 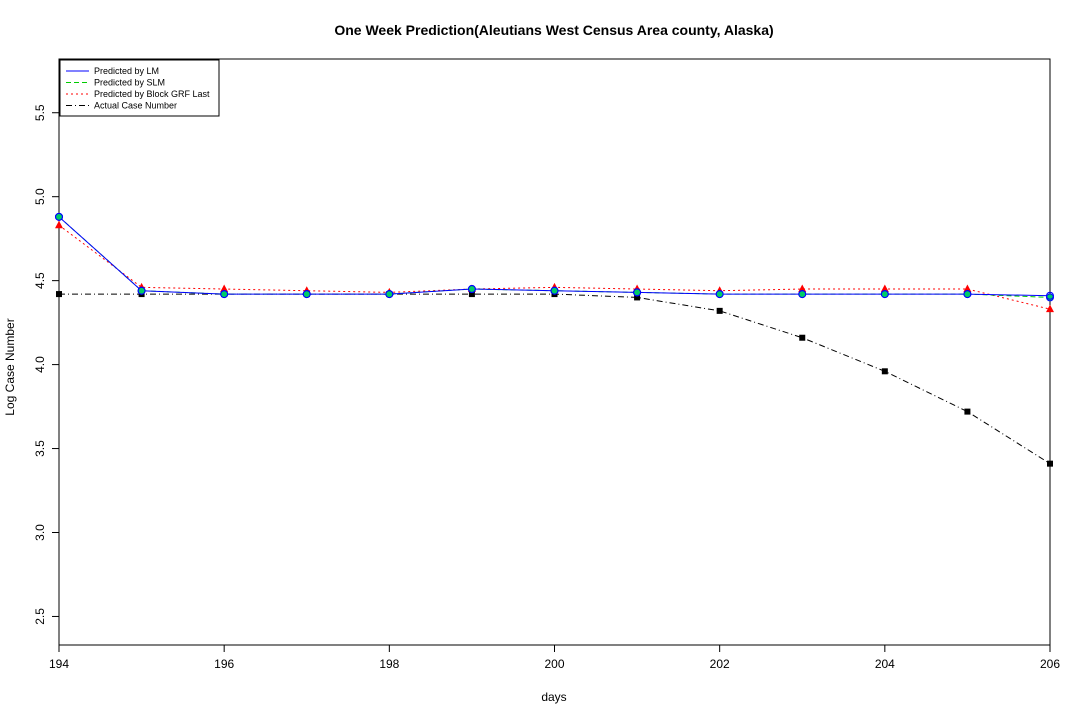 What do you see at coordinates (40, 112) in the screenshot?
I see `y-tick-label: 5.5` at bounding box center [40, 112].